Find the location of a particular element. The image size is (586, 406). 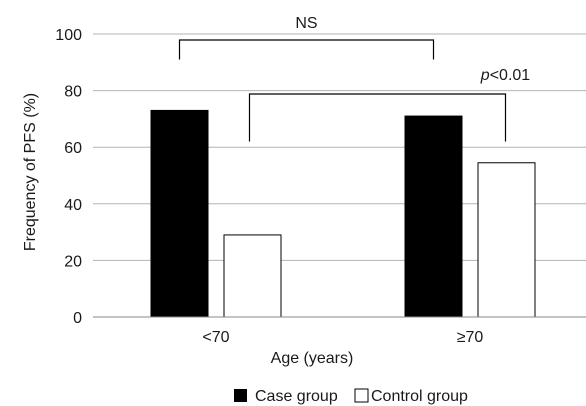

x-axis-label: Age (years) is located at coordinates (312, 358).